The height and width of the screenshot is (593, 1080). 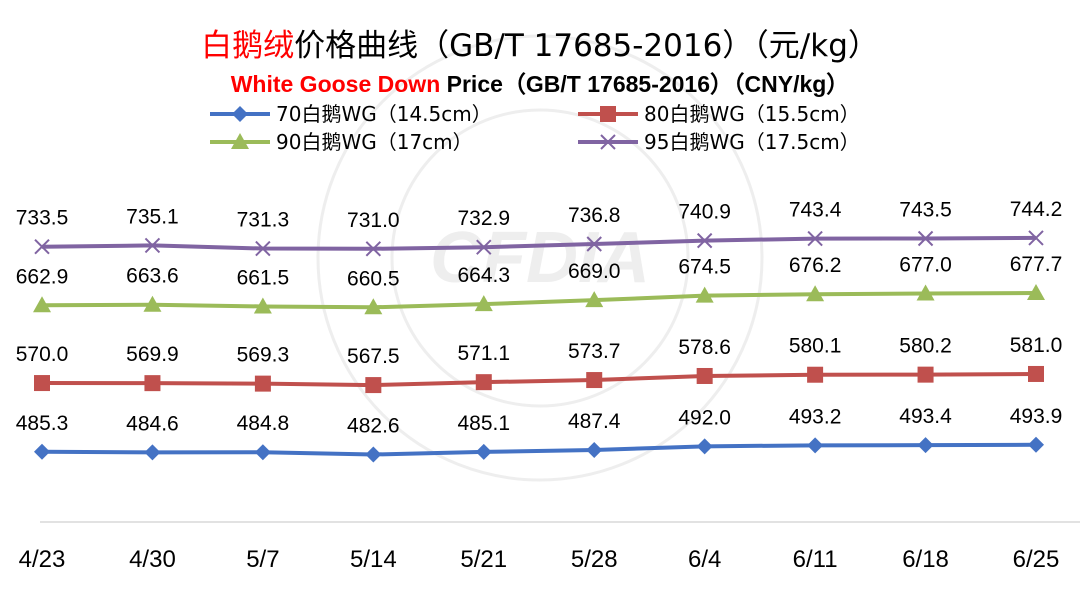 What do you see at coordinates (483, 559) in the screenshot?
I see `x-tick-label: 5/21` at bounding box center [483, 559].